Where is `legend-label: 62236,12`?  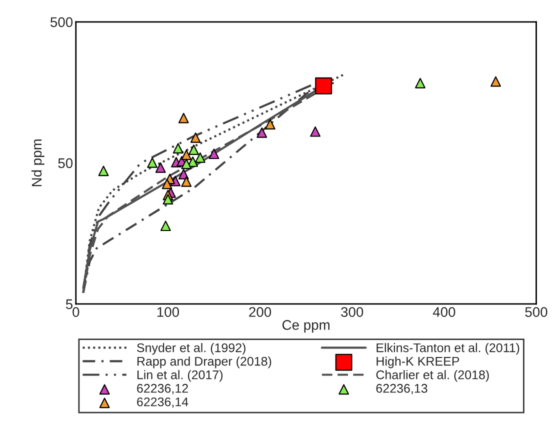
legend-label: 62236,12 is located at coordinates (162, 389).